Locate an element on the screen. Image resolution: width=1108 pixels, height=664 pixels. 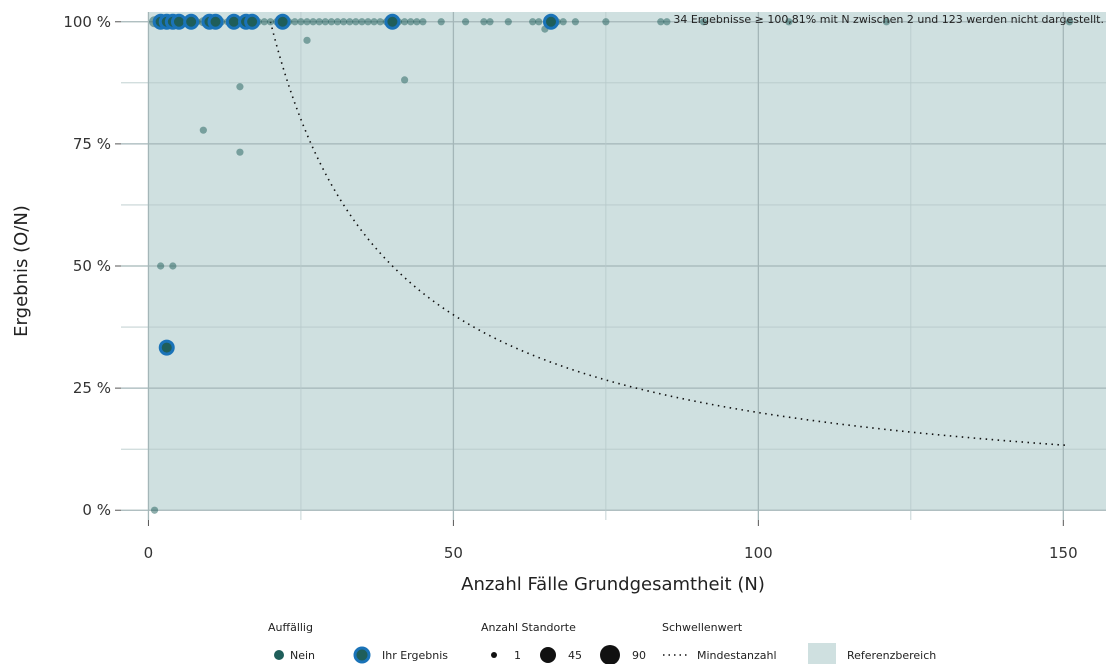
legend-size-label-45: 45 is located at coordinates (575, 655).